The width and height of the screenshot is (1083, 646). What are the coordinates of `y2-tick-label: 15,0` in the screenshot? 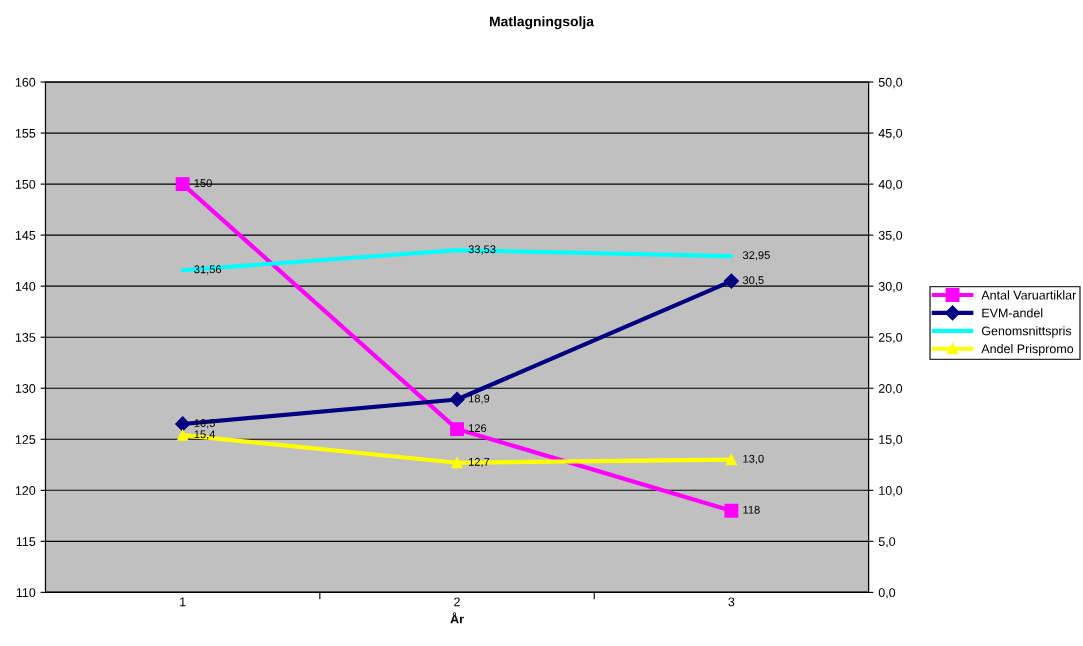 It's located at (891, 440).